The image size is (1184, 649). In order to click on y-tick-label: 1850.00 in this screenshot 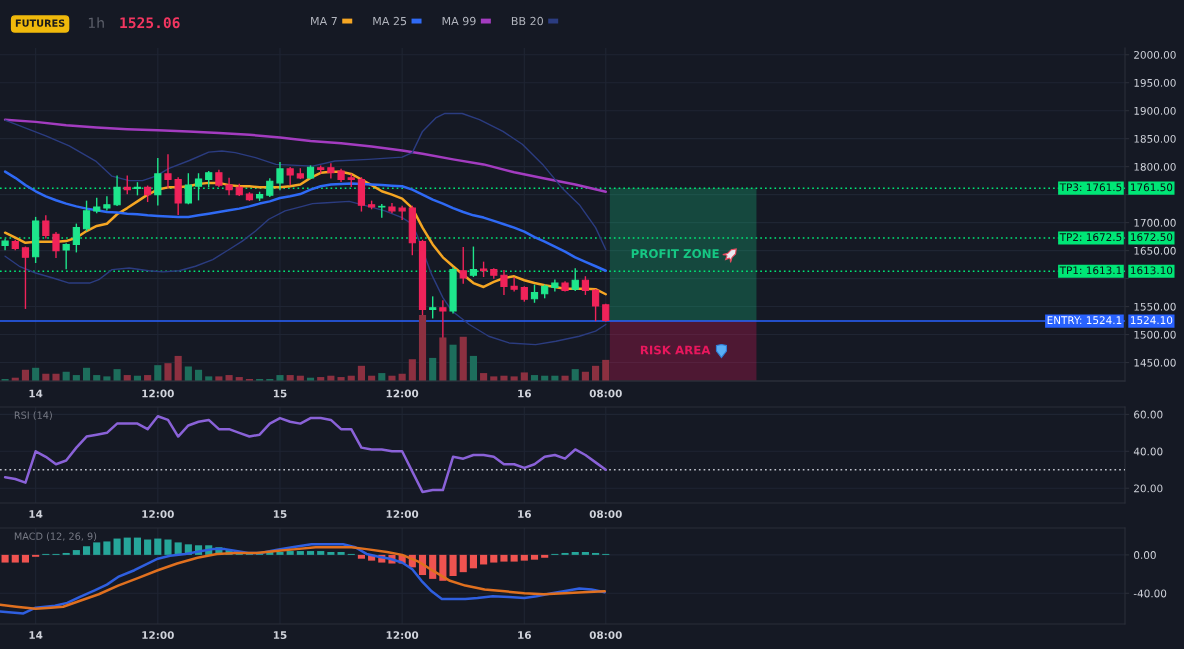, I will do `click(1155, 138)`.